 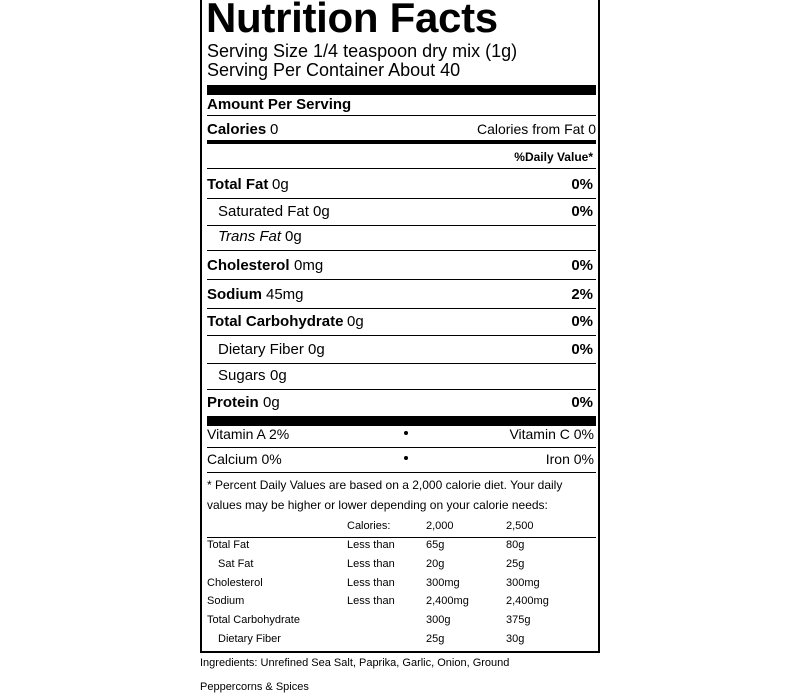 I want to click on reference-2500: 2,400mg, so click(x=527, y=600).